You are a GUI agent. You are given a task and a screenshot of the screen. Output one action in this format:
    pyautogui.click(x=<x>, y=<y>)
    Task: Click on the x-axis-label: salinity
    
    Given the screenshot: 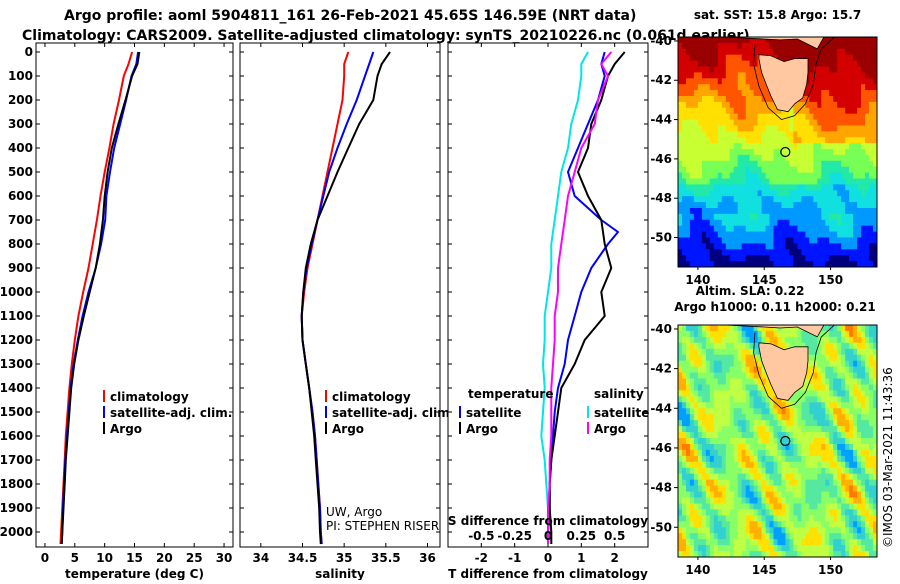 What is the action you would take?
    pyautogui.click(x=340, y=573)
    